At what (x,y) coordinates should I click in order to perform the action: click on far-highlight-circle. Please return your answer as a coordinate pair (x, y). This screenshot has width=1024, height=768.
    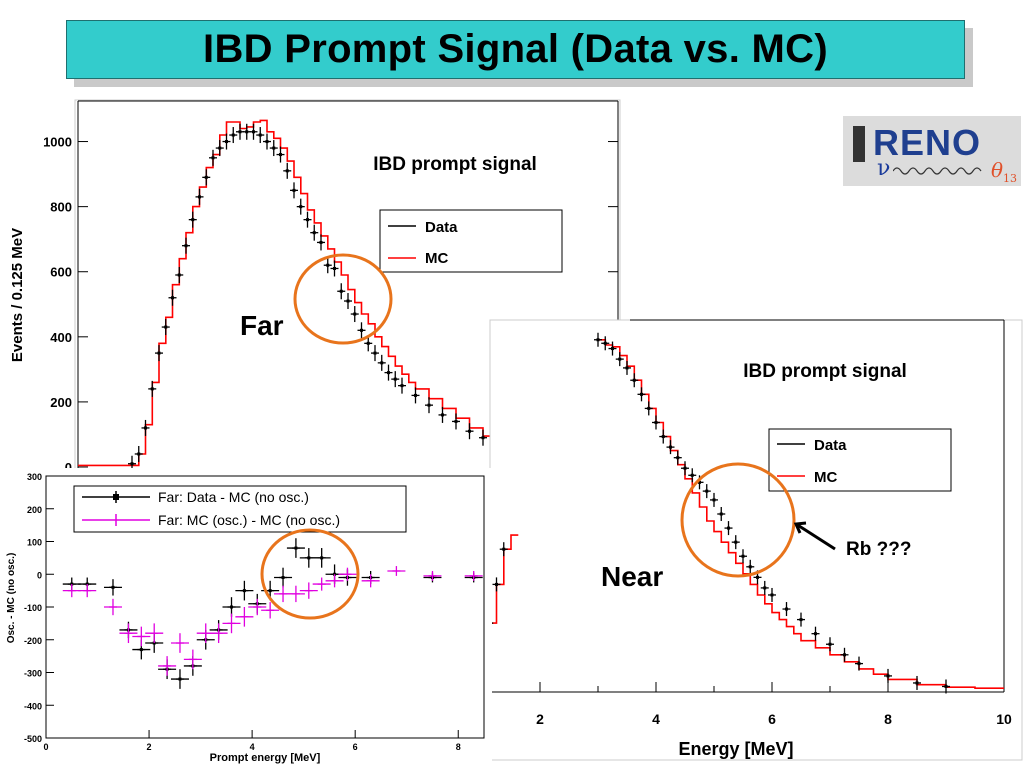
    Looking at the image, I should click on (343, 299).